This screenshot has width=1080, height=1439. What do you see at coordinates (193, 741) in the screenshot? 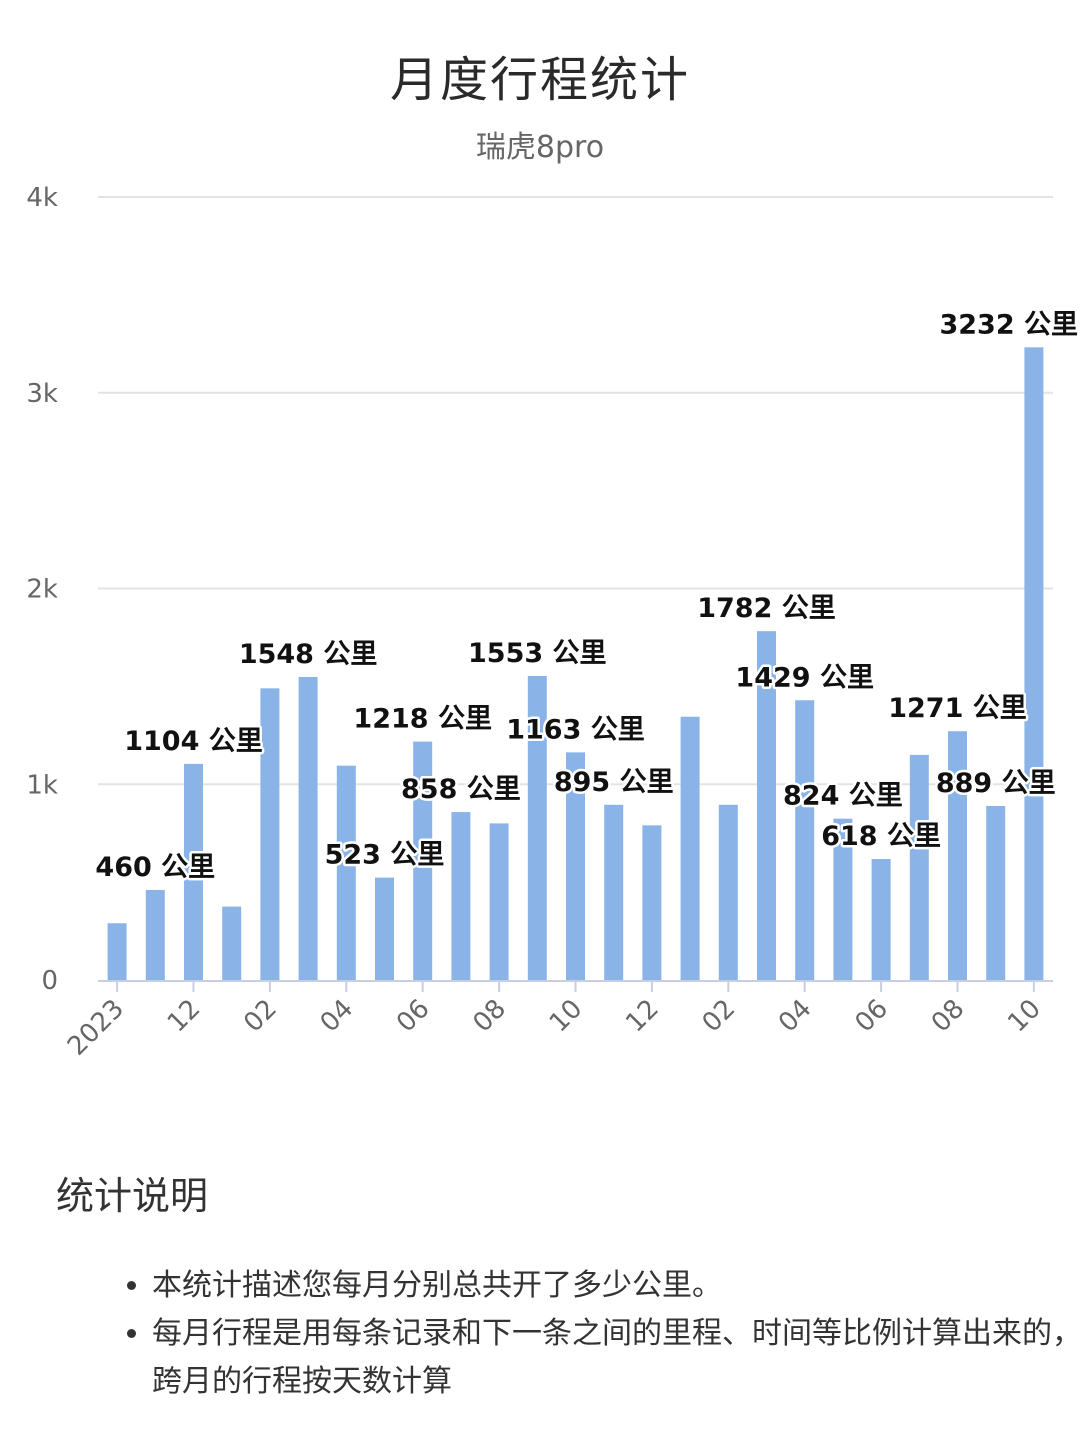
I see `data-label: 1104 公里` at bounding box center [193, 741].